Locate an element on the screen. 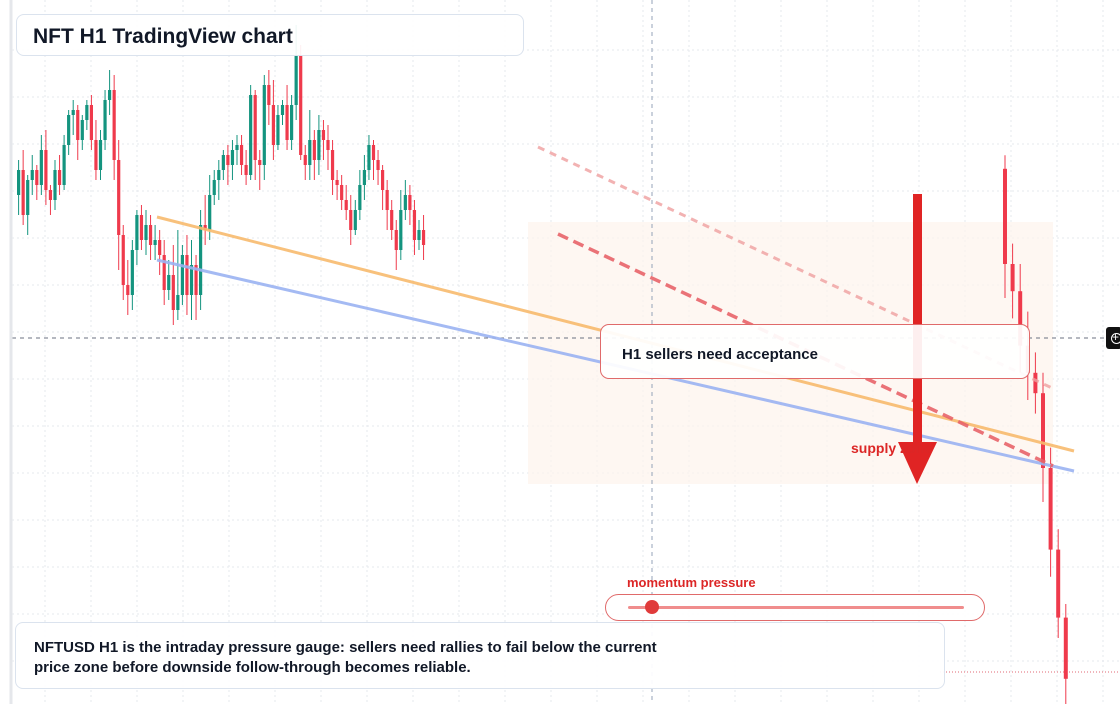 This screenshot has width=1120, height=704. annotation-note: H1 sellers need acceptance is located at coordinates (720, 354).